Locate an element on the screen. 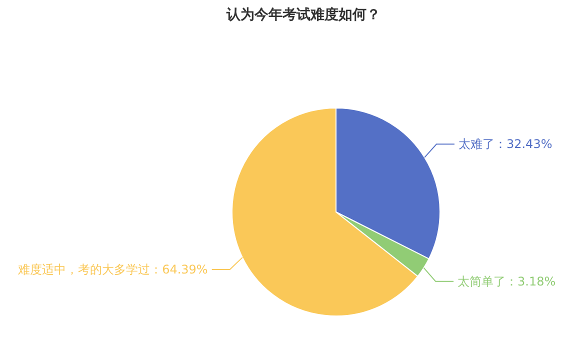 The width and height of the screenshot is (587, 338). slice-label: 太简单了：3.18% is located at coordinates (507, 281).